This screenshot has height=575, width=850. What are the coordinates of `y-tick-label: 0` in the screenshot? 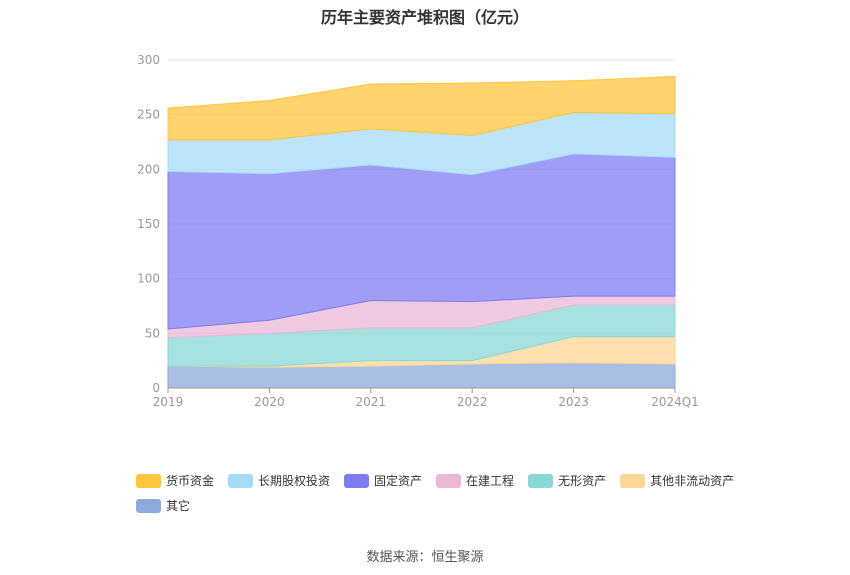 It's located at (156, 388).